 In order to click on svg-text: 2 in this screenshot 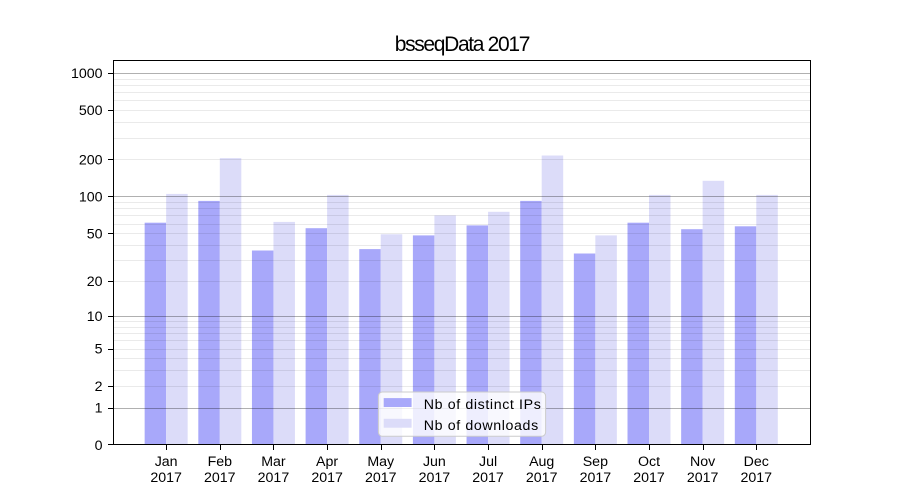, I will do `click(99, 387)`.